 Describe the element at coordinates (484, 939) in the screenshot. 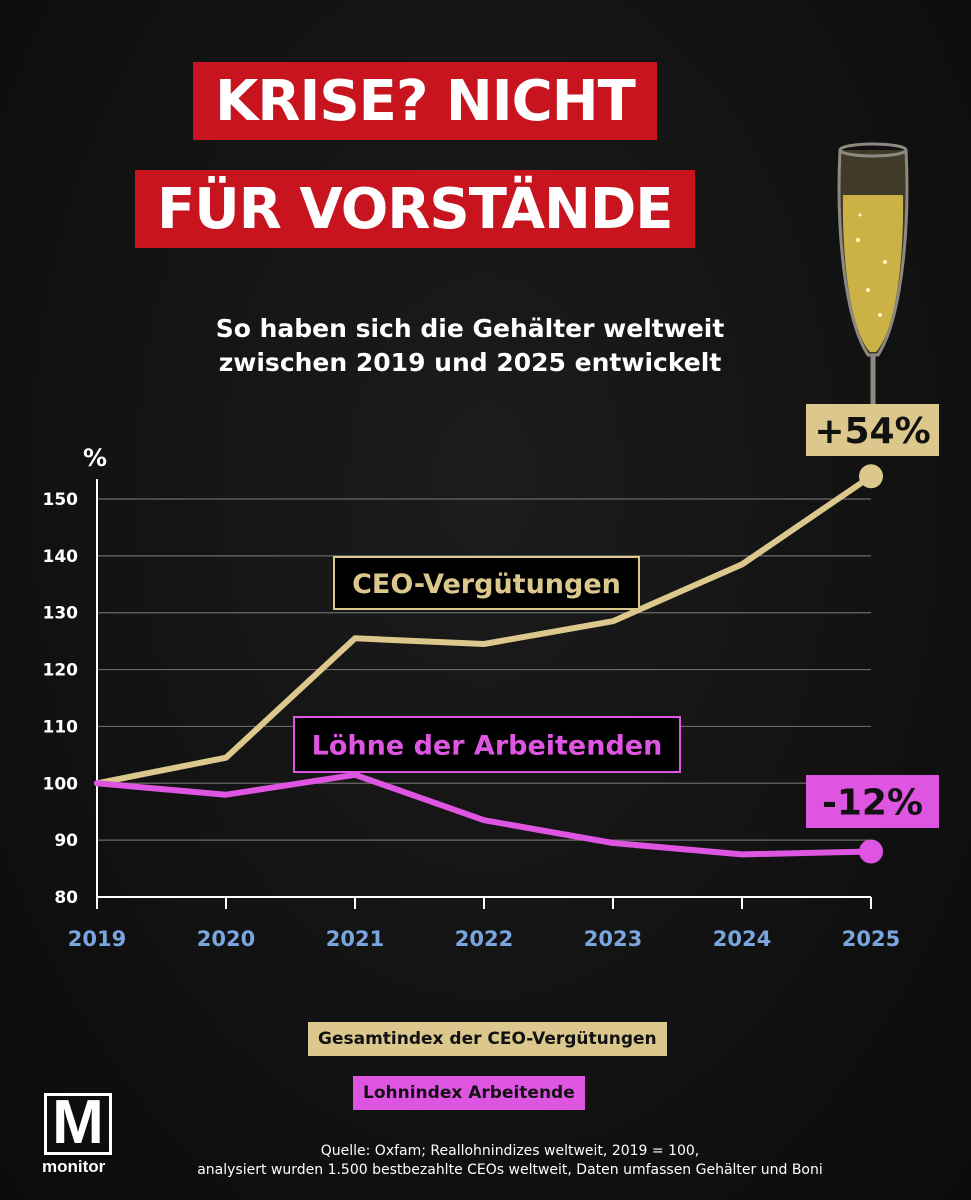

I see `x-tick-label: 2022` at that location.